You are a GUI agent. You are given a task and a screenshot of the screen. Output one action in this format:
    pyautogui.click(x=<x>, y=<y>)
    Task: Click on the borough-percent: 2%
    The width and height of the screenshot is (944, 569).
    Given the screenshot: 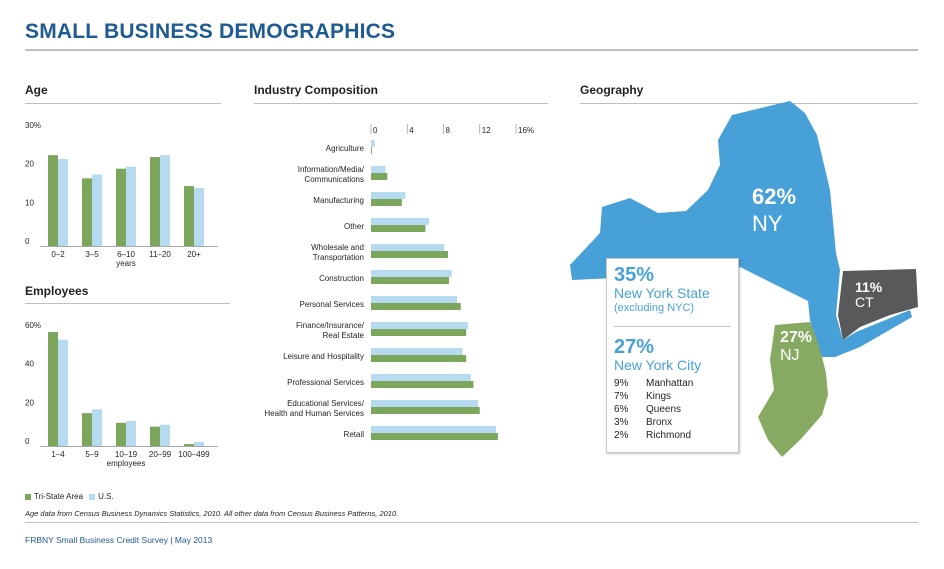 What is the action you would take?
    pyautogui.click(x=621, y=435)
    